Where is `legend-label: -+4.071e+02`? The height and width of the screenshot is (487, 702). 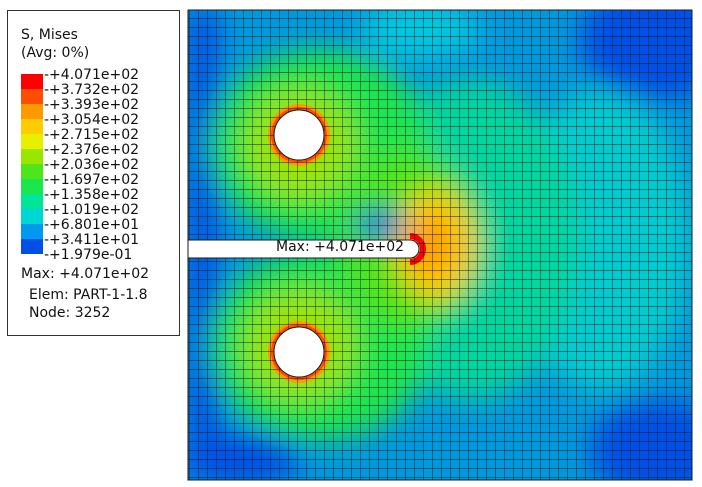 legend-label: -+4.071e+02 is located at coordinates (92, 75).